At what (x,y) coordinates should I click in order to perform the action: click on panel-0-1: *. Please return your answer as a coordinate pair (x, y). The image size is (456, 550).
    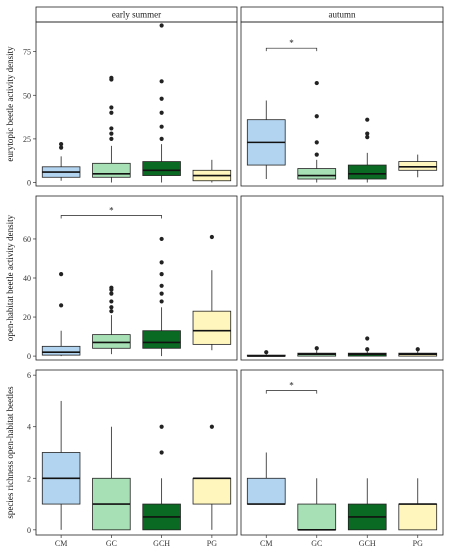
    Looking at the image, I should click on (342, 104).